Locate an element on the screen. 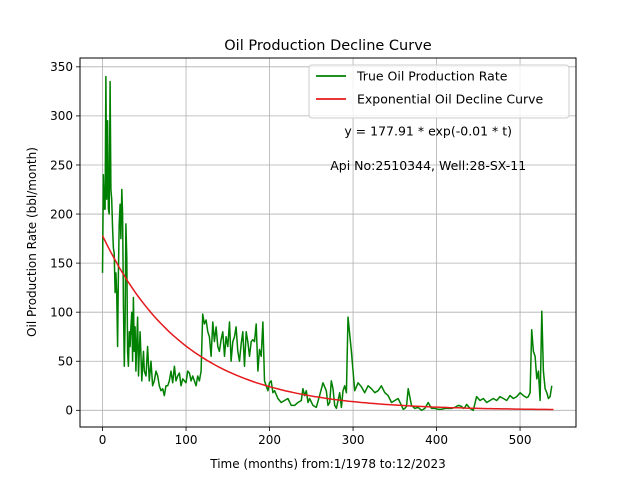  well-info-annotation: Api No:2510344, Well:28-SX-11 is located at coordinates (428, 165).